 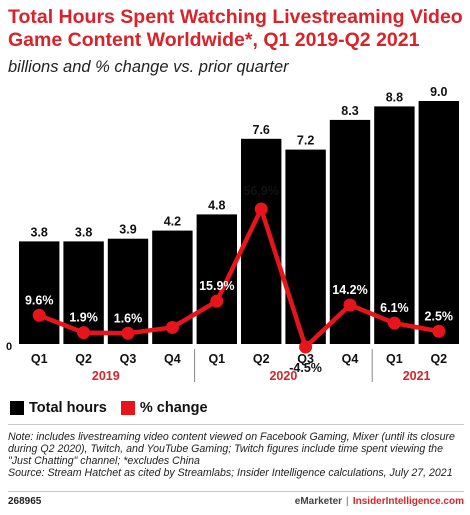 I want to click on brand-emarketer: eMarketer, so click(x=318, y=501).